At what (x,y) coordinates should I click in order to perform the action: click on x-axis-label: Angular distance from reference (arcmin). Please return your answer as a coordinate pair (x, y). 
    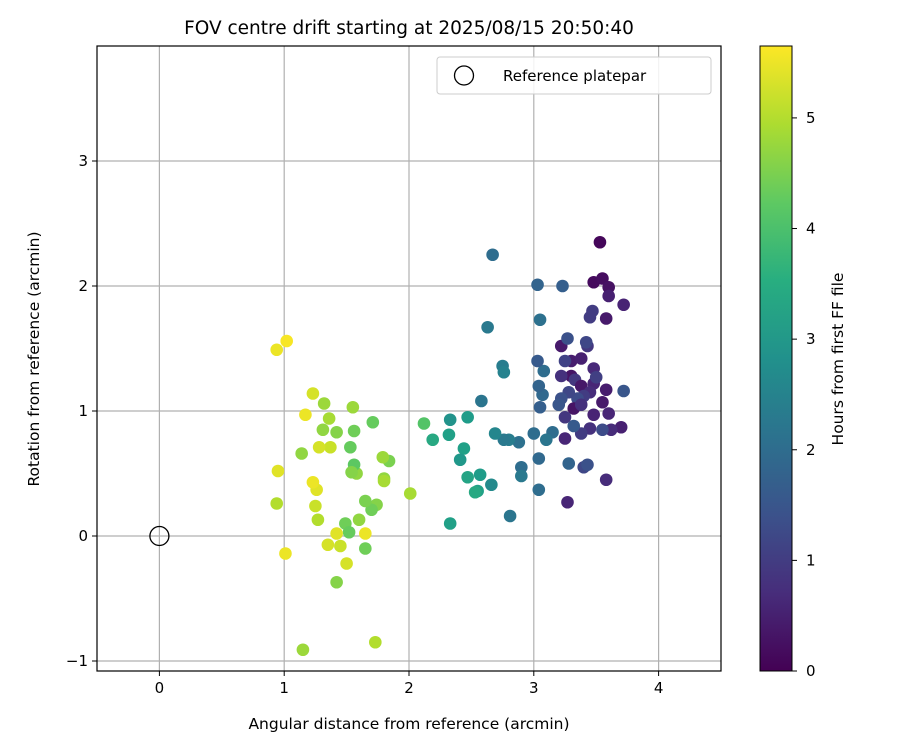
    Looking at the image, I should click on (408, 724).